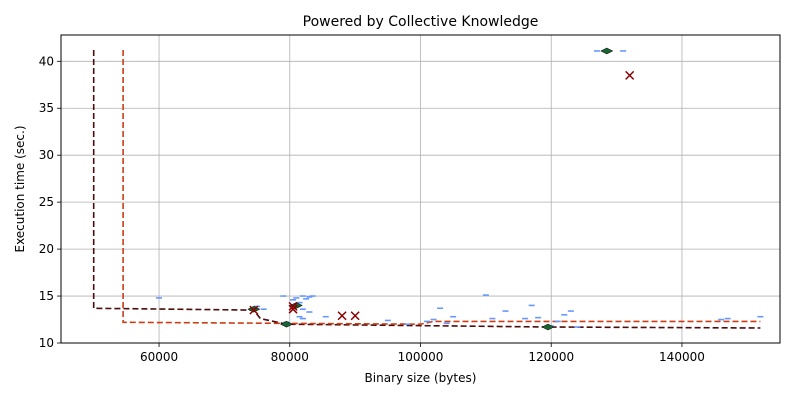 The width and height of the screenshot is (800, 400). What do you see at coordinates (46, 61) in the screenshot?
I see `y-tick-label: 40` at bounding box center [46, 61].